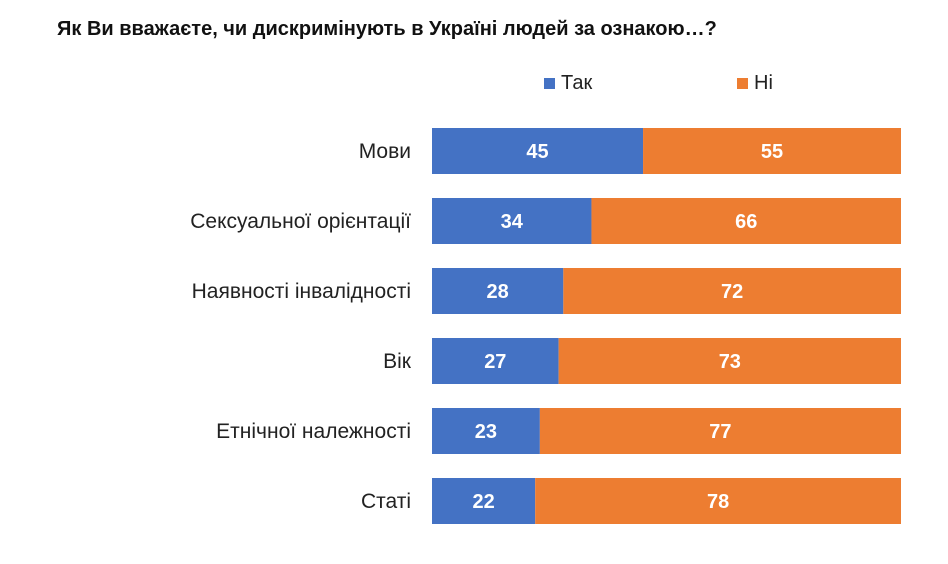  What do you see at coordinates (397, 361) in the screenshot?
I see `category-label-row-4: Вік` at bounding box center [397, 361].